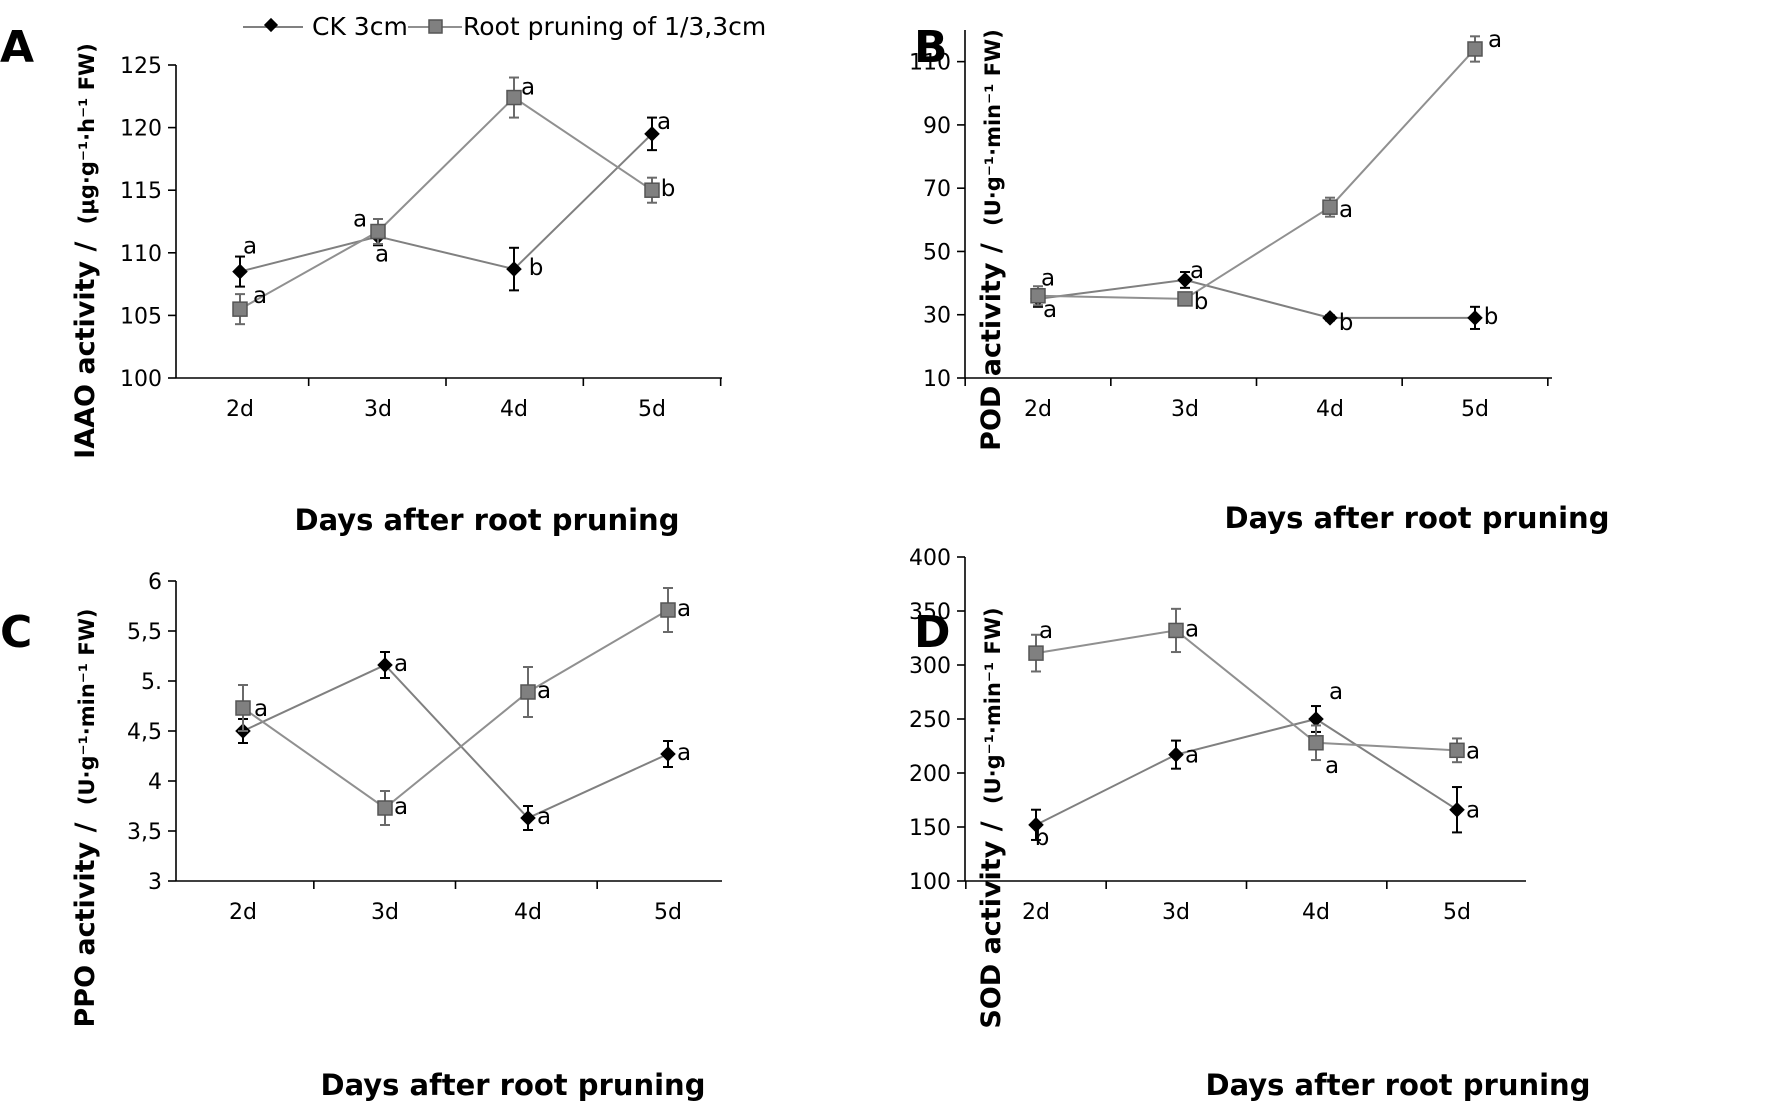 The height and width of the screenshot is (1117, 1781). I want to click on y-tick-label: 300, so click(930, 666).